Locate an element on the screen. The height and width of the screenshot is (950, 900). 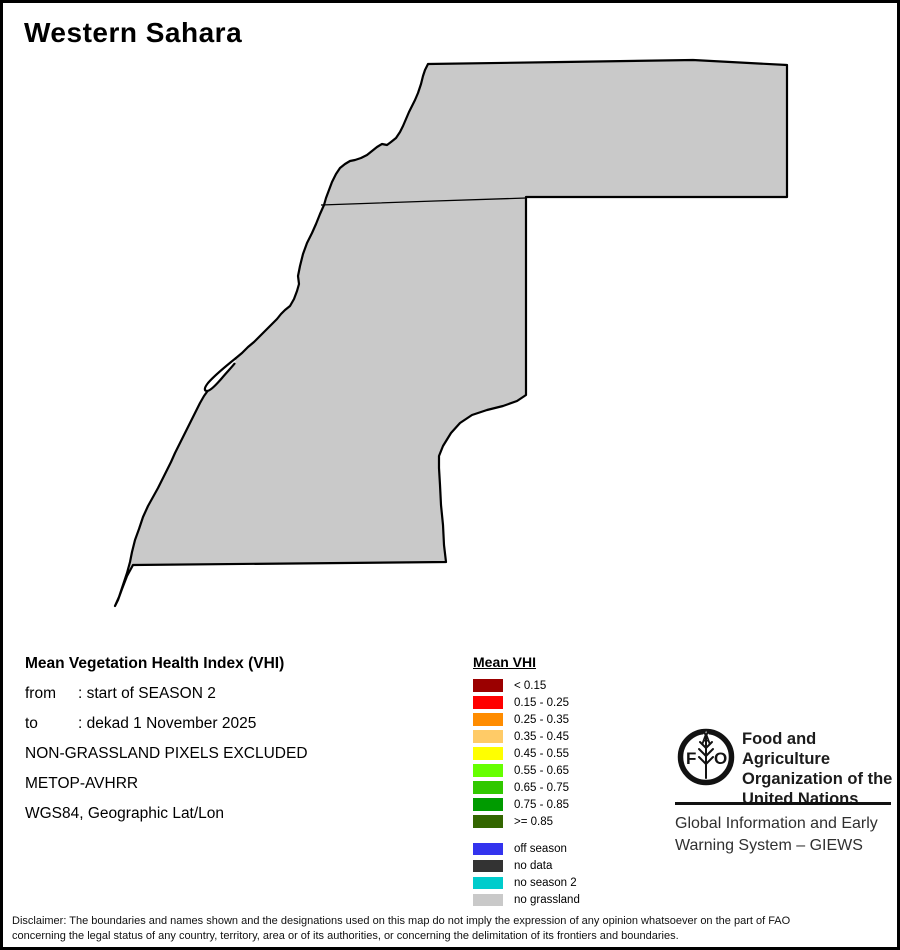
legend-item: no data is located at coordinates (526, 865).